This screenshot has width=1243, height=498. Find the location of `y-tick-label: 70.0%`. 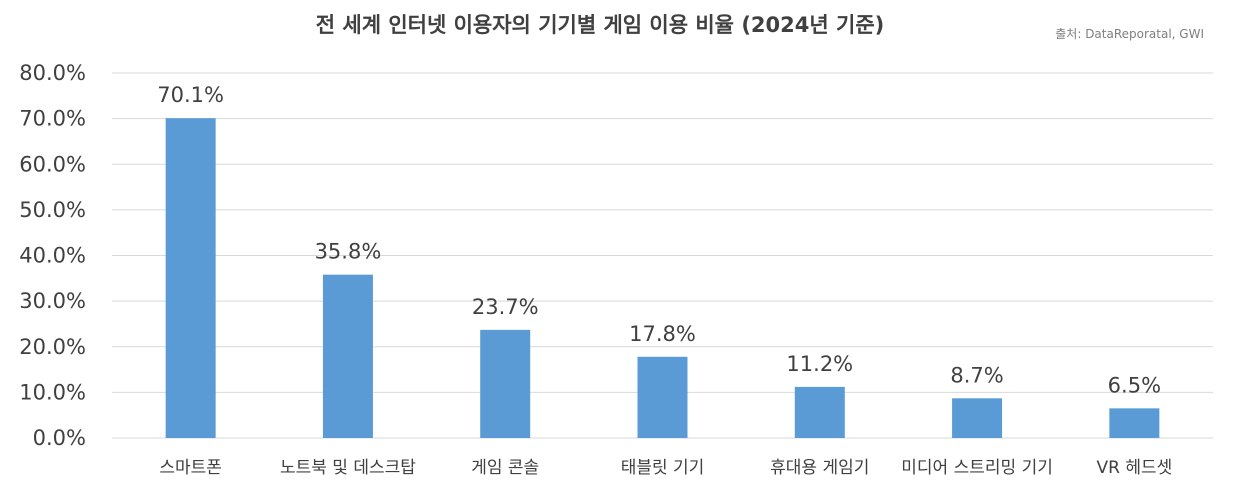

y-tick-label: 70.0% is located at coordinates (52, 119).